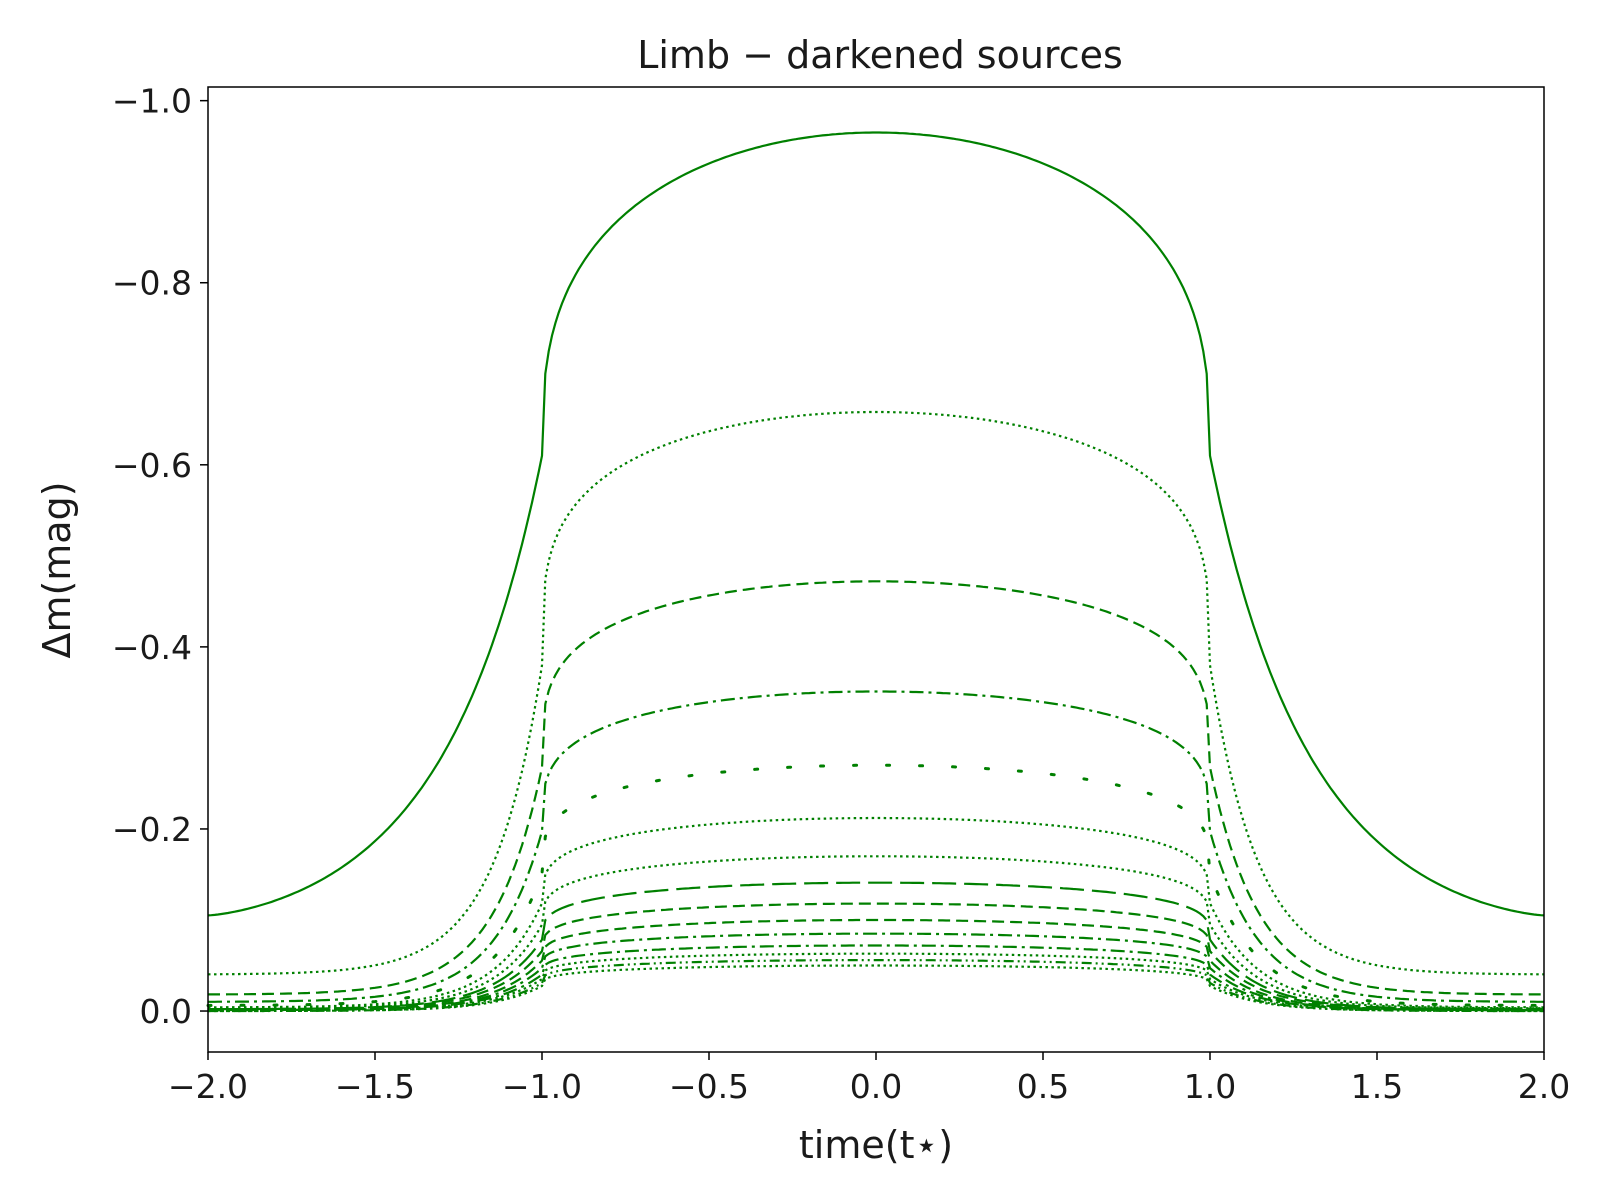  What do you see at coordinates (709, 1086) in the screenshot?
I see `x-tick-label: −0.5` at bounding box center [709, 1086].